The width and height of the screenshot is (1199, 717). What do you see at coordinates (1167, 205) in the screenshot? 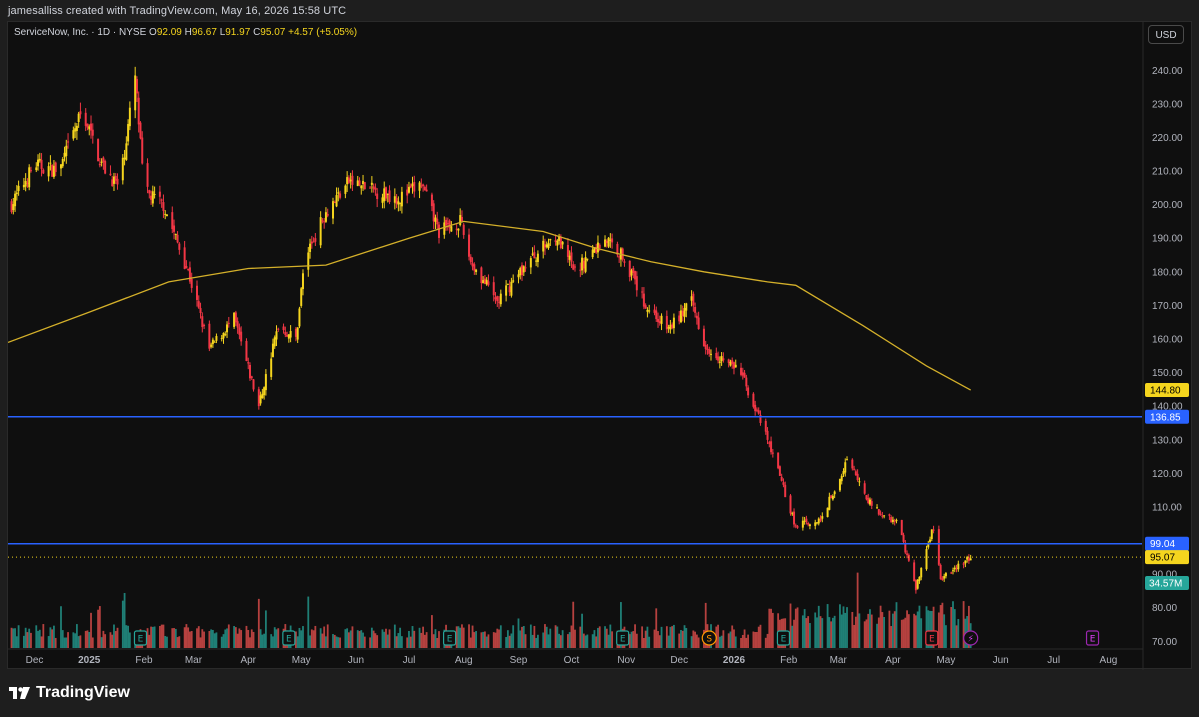
I see `y-tick-label: 200.00` at bounding box center [1167, 205].